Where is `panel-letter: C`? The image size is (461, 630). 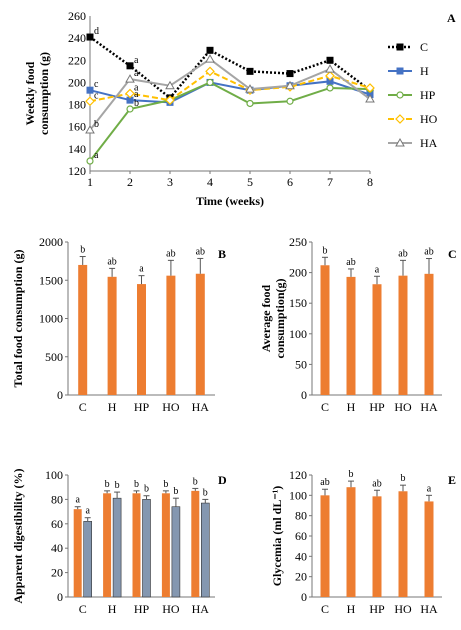 panel-letter: C is located at coordinates (452, 254).